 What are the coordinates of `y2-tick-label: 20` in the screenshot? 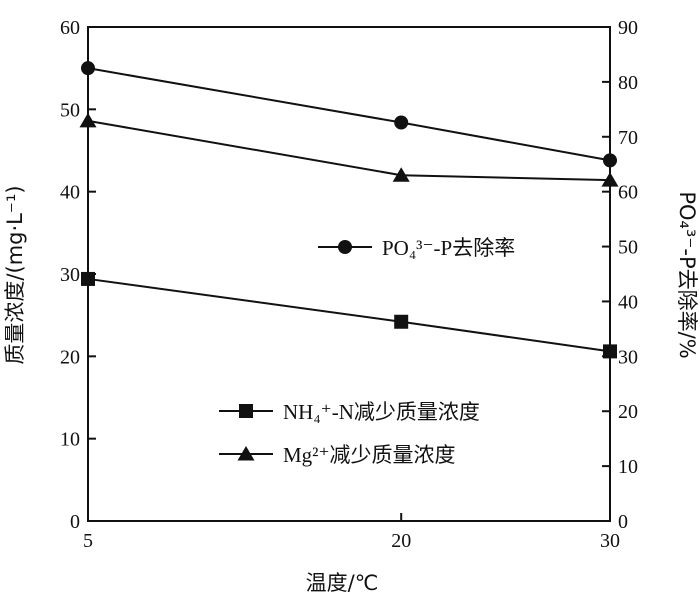 It's located at (628, 412).